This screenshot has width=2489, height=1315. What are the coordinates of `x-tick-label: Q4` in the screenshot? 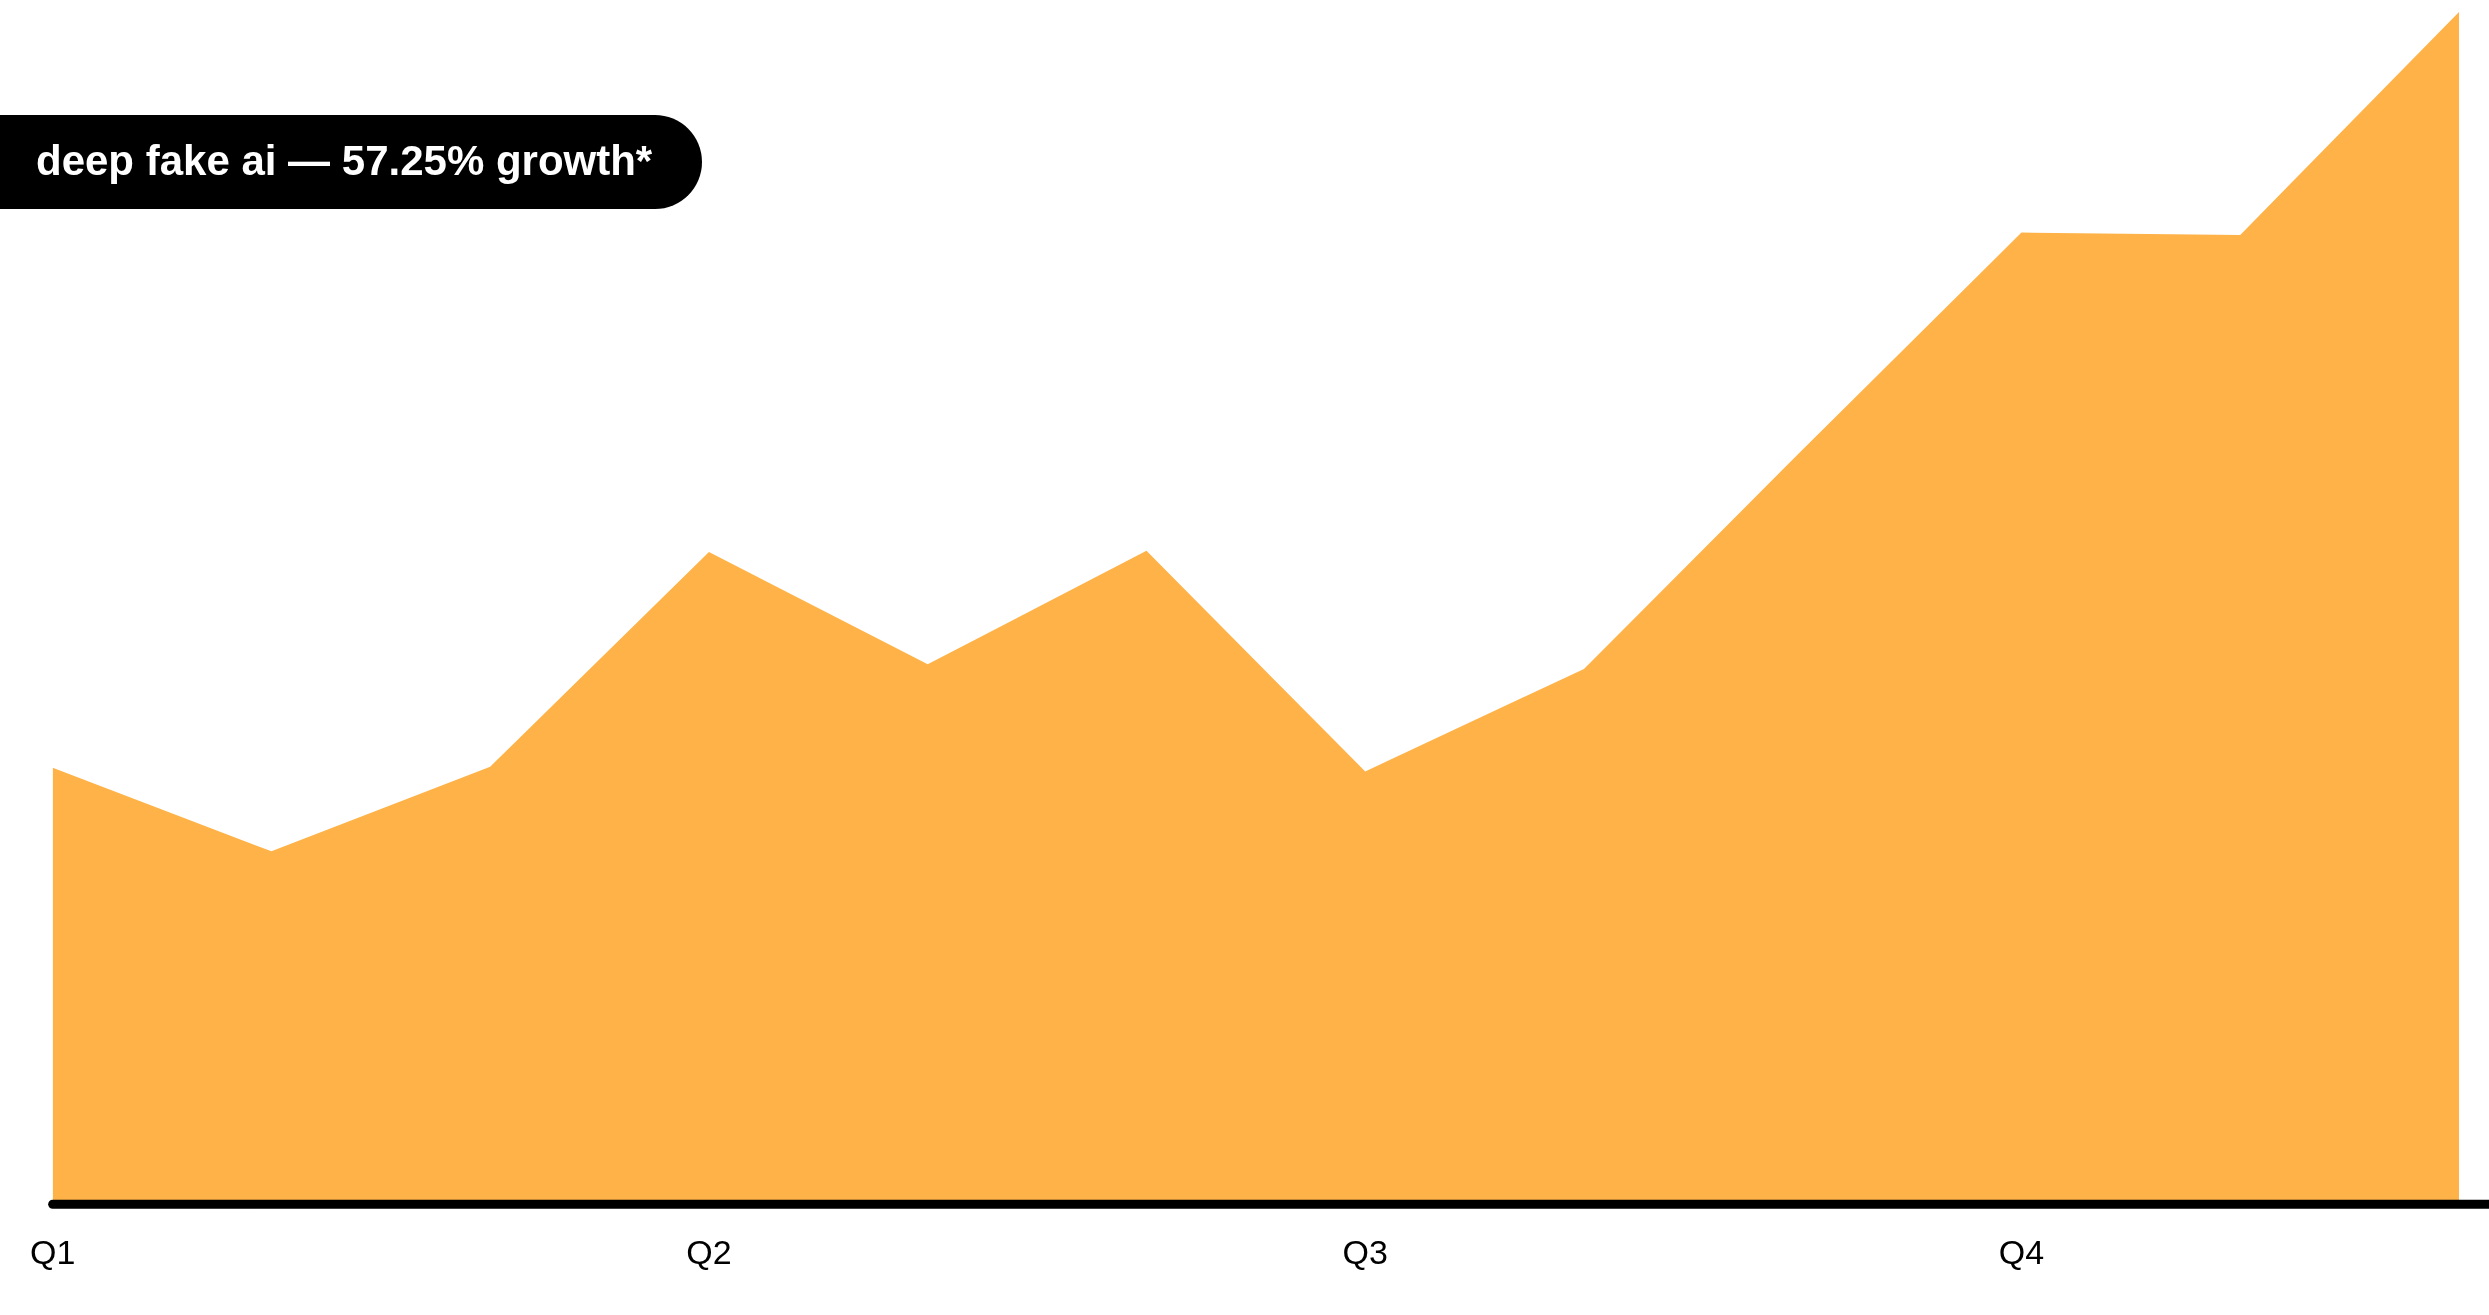 It's located at (2021, 1251).